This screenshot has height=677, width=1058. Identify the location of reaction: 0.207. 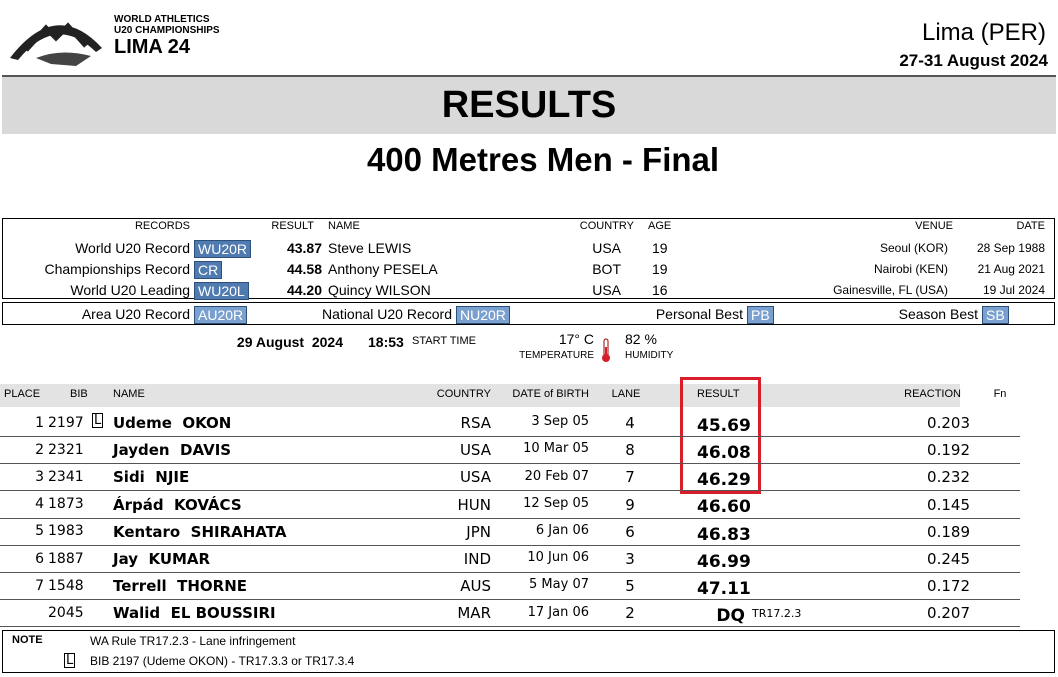
(948, 613).